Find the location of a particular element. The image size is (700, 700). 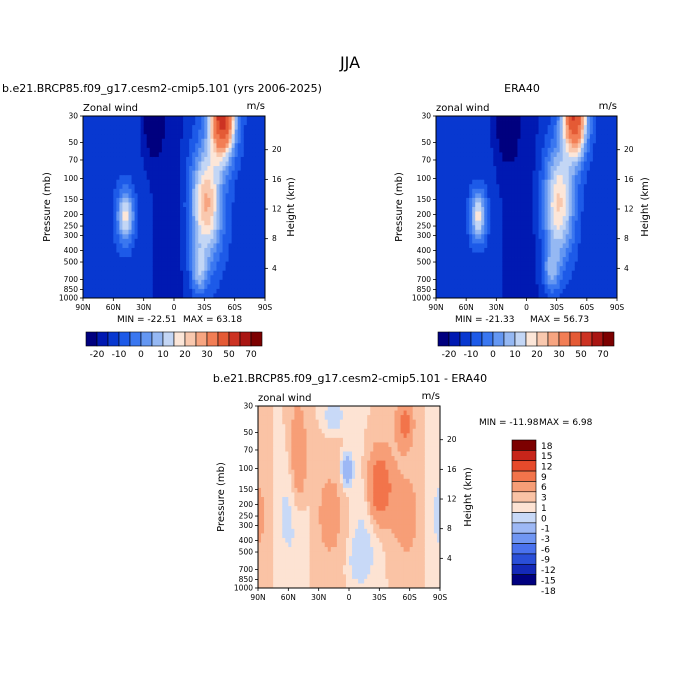

colorbar-label: 20 is located at coordinates (185, 355).